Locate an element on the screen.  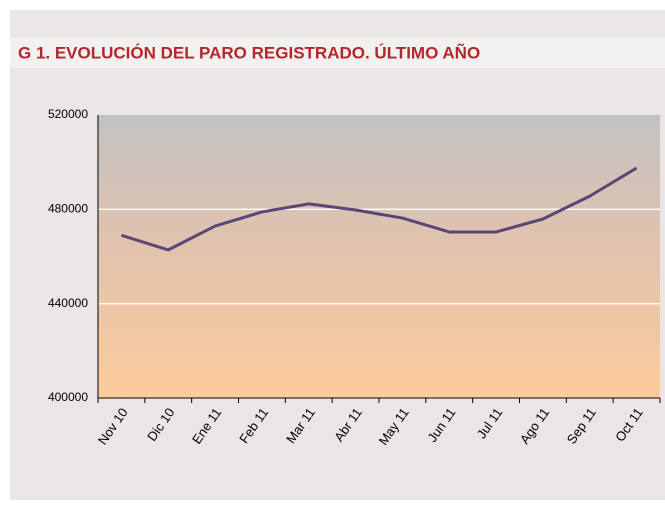
y-tick-label: 480000 is located at coordinates (68, 209).